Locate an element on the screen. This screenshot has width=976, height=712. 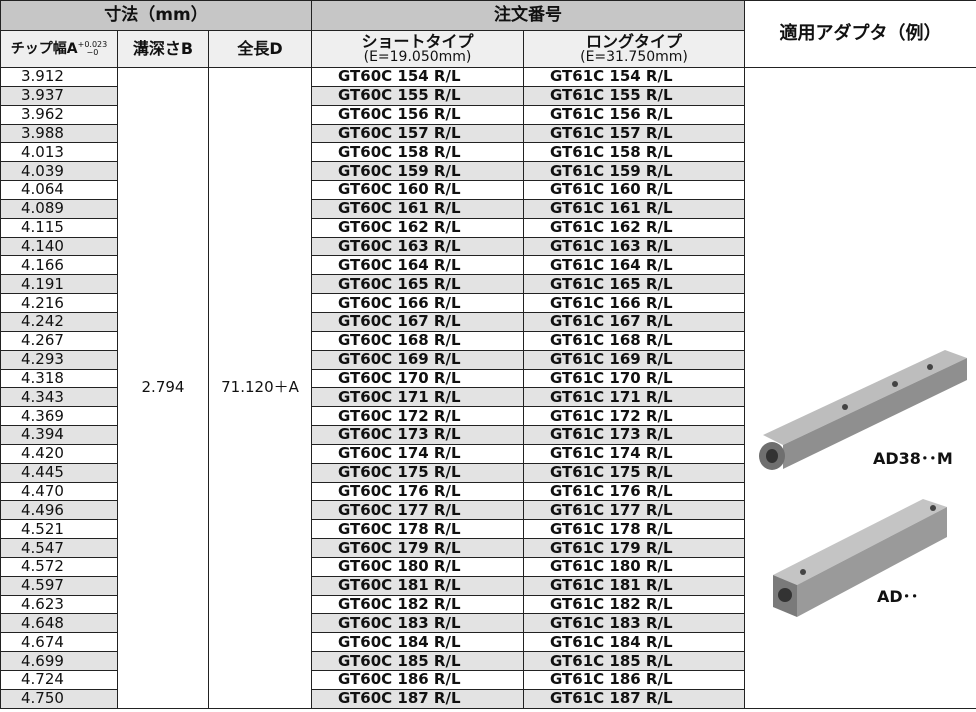
header-text: チップ幅A is located at coordinates (44, 49).